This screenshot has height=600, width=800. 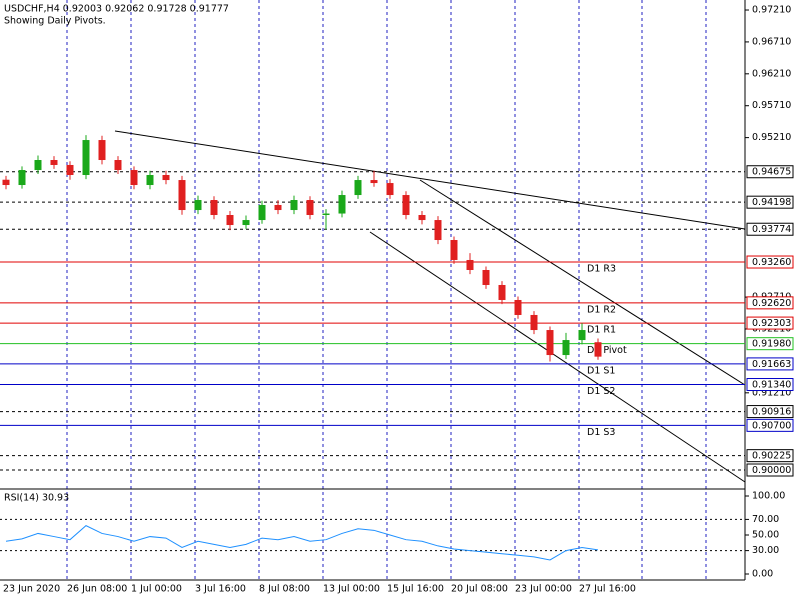 I want to click on y-tick-label: 0.95710, so click(x=771, y=105).